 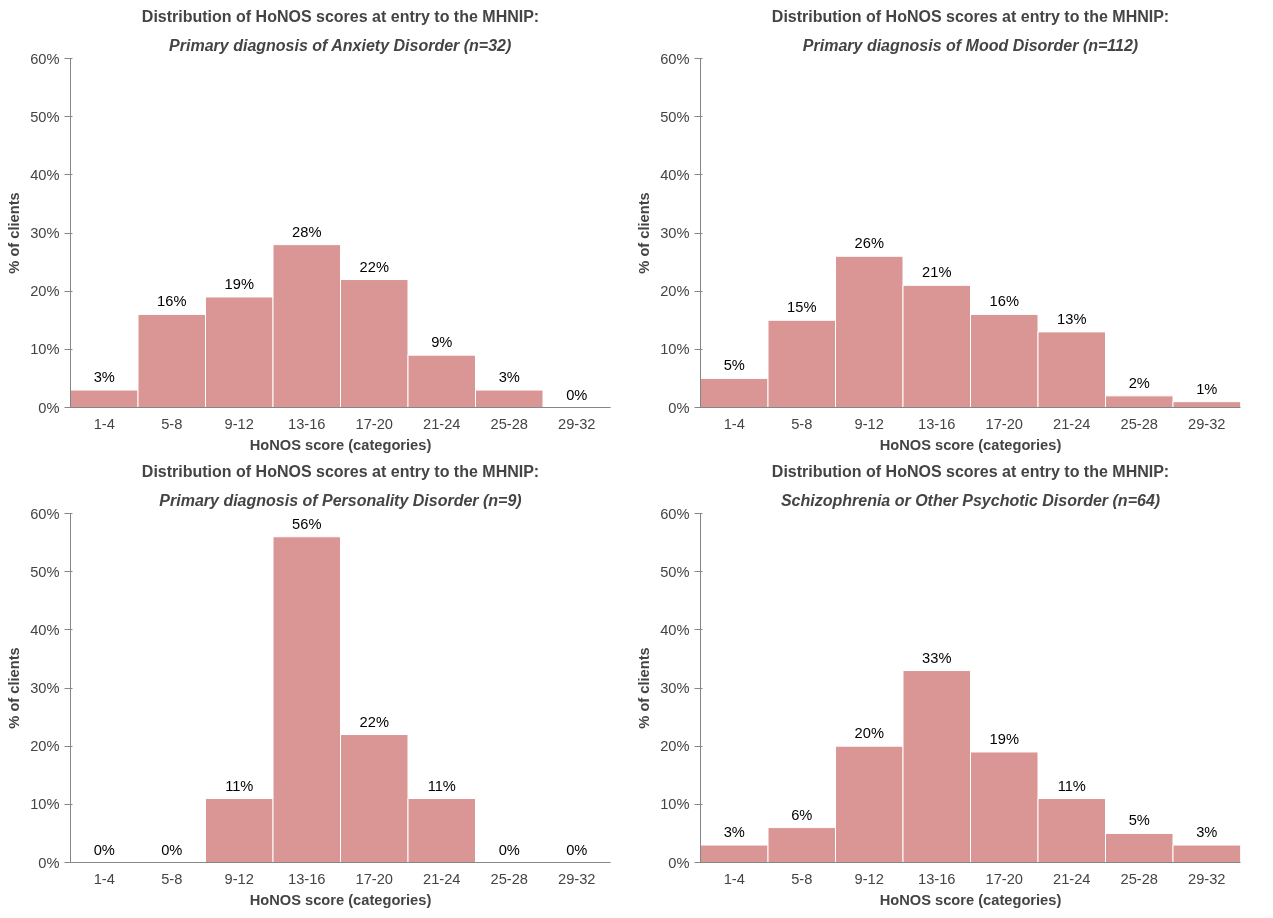 I want to click on data-label: 33%, so click(x=937, y=657).